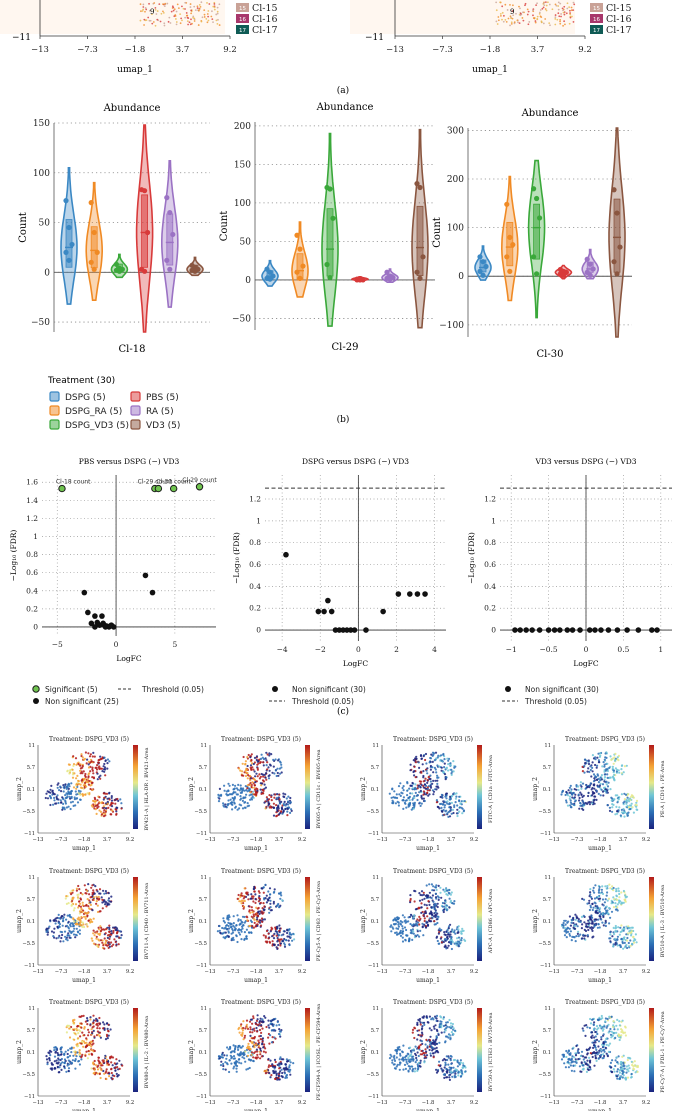  I want to click on legend-swatch, so click(135, 396).